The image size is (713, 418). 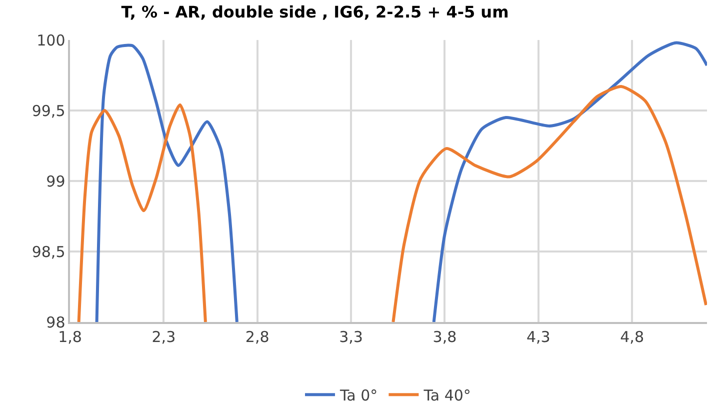 I want to click on x-tick-label: 3,3, so click(x=351, y=337).